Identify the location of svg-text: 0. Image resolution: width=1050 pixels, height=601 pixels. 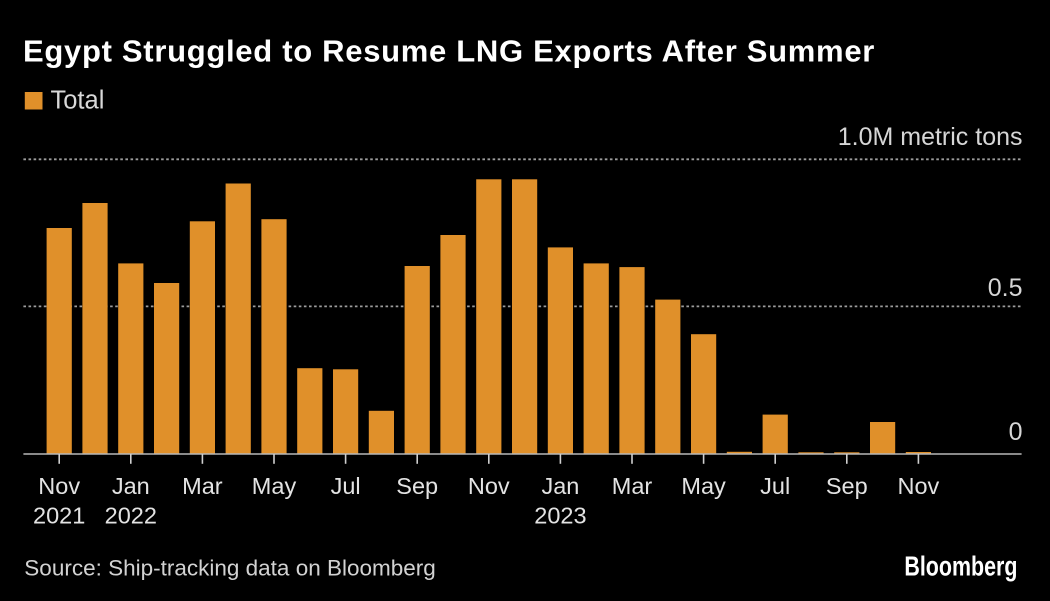
(1016, 432).